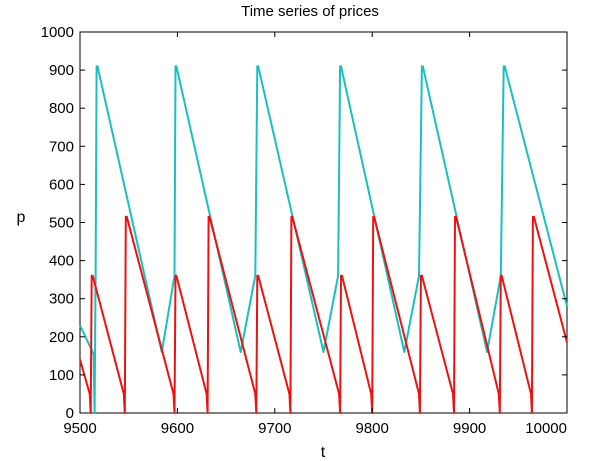  What do you see at coordinates (61, 223) in the screenshot?
I see `y-tick-label: 500` at bounding box center [61, 223].